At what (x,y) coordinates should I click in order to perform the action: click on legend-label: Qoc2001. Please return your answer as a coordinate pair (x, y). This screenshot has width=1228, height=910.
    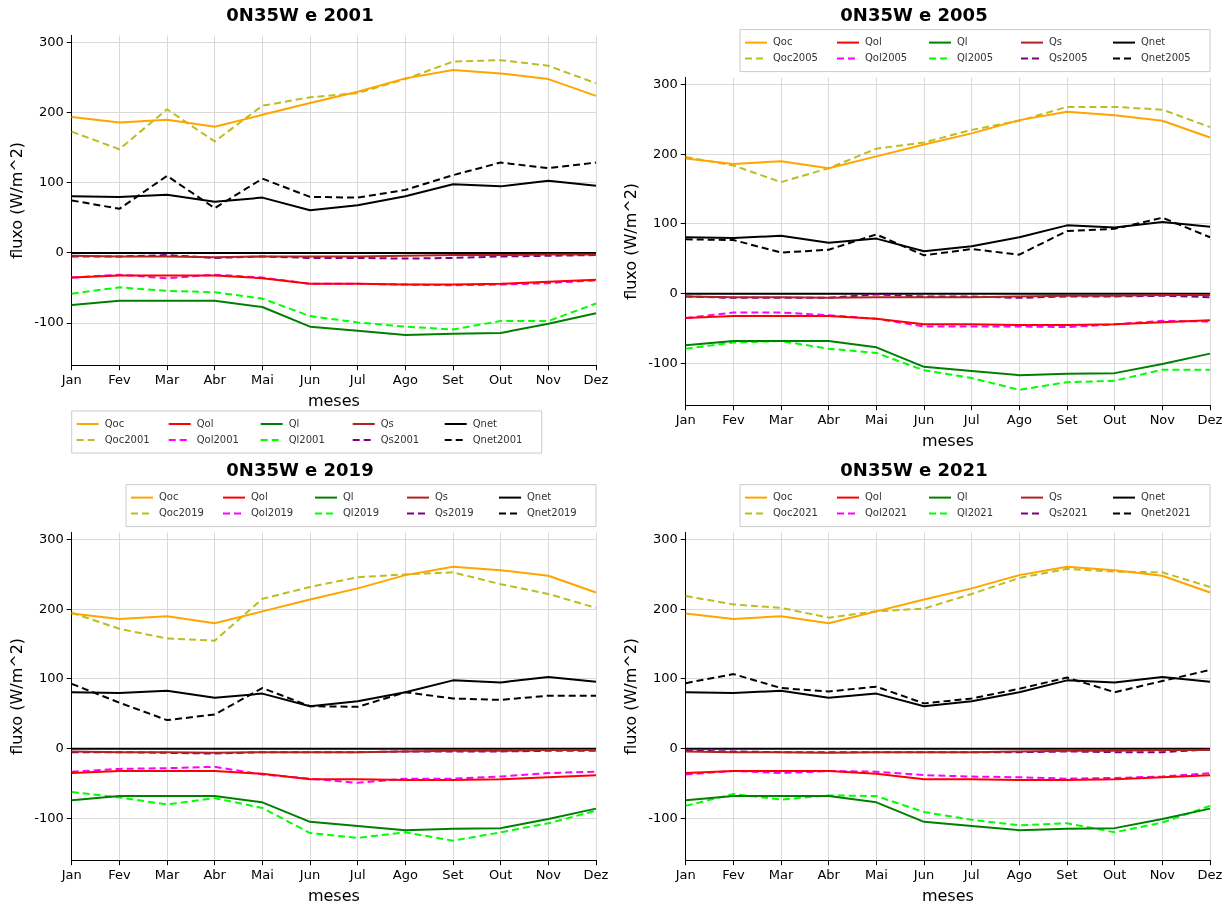
    Looking at the image, I should click on (127, 439).